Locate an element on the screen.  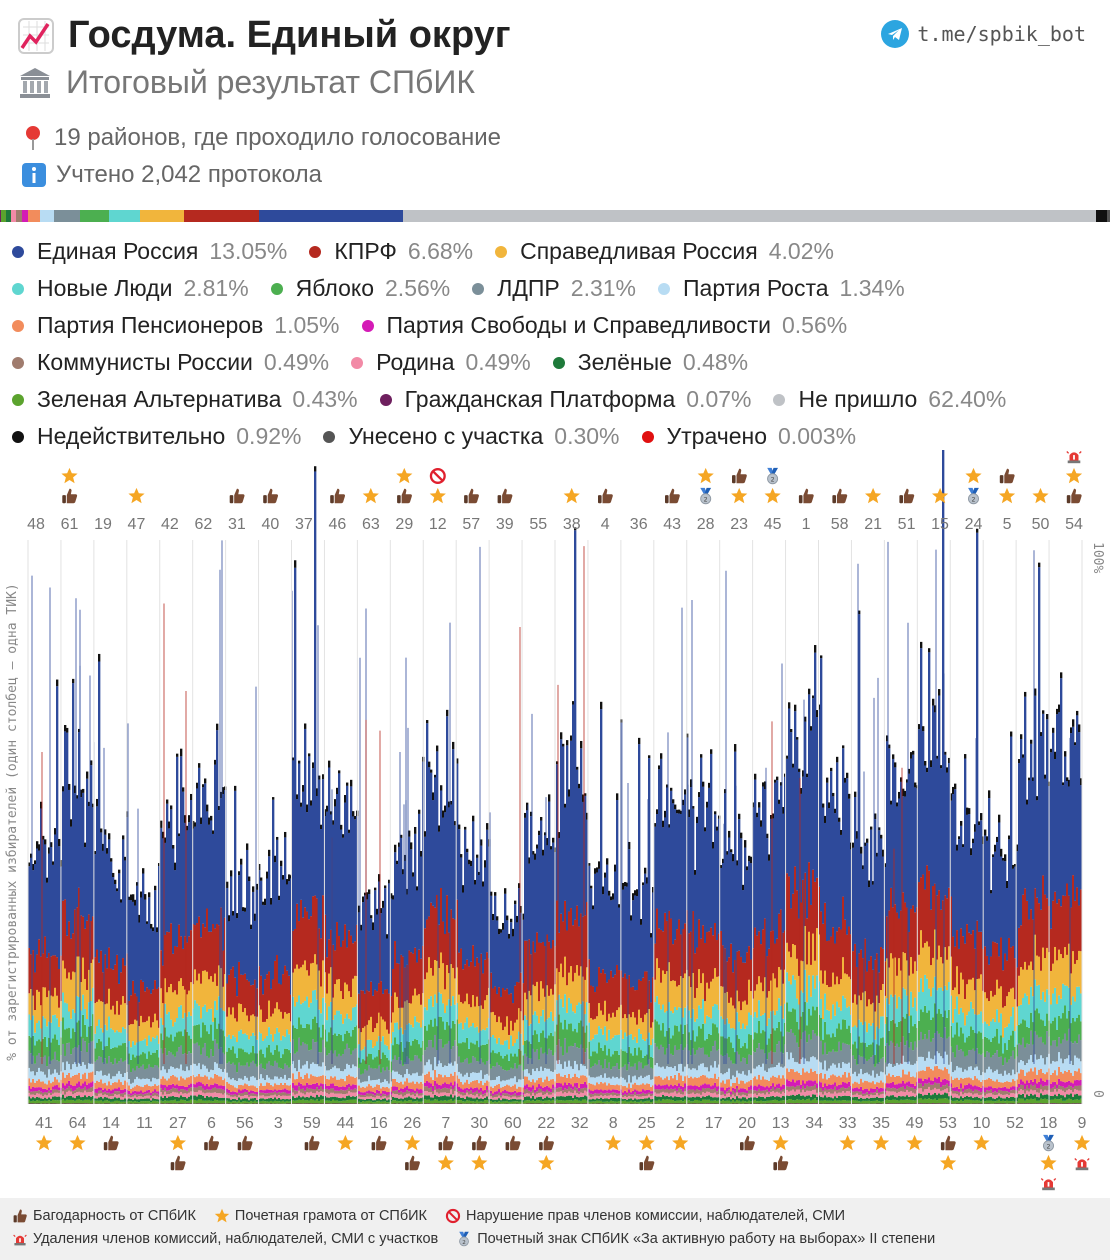
telegram-link: t.me/spbik_bot is located at coordinates (983, 34).